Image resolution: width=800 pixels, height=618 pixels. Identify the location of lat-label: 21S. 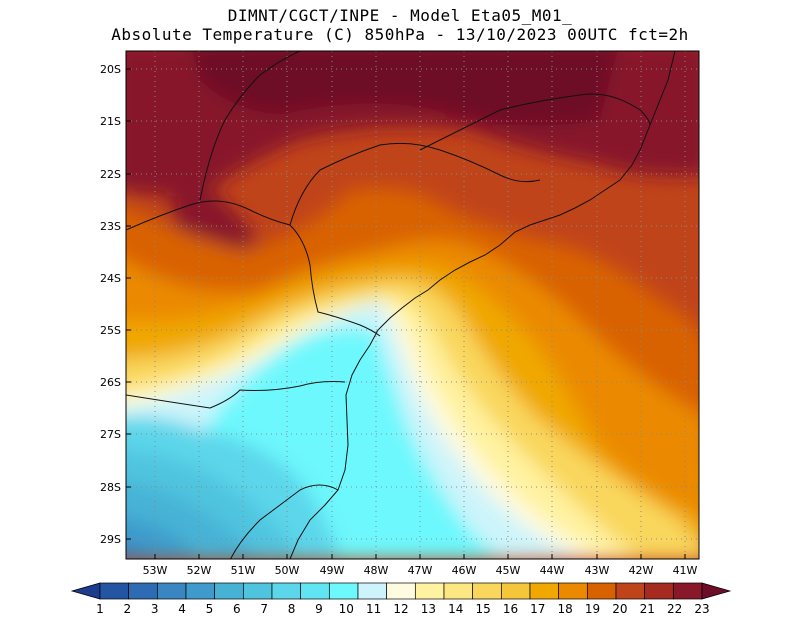
(110, 121).